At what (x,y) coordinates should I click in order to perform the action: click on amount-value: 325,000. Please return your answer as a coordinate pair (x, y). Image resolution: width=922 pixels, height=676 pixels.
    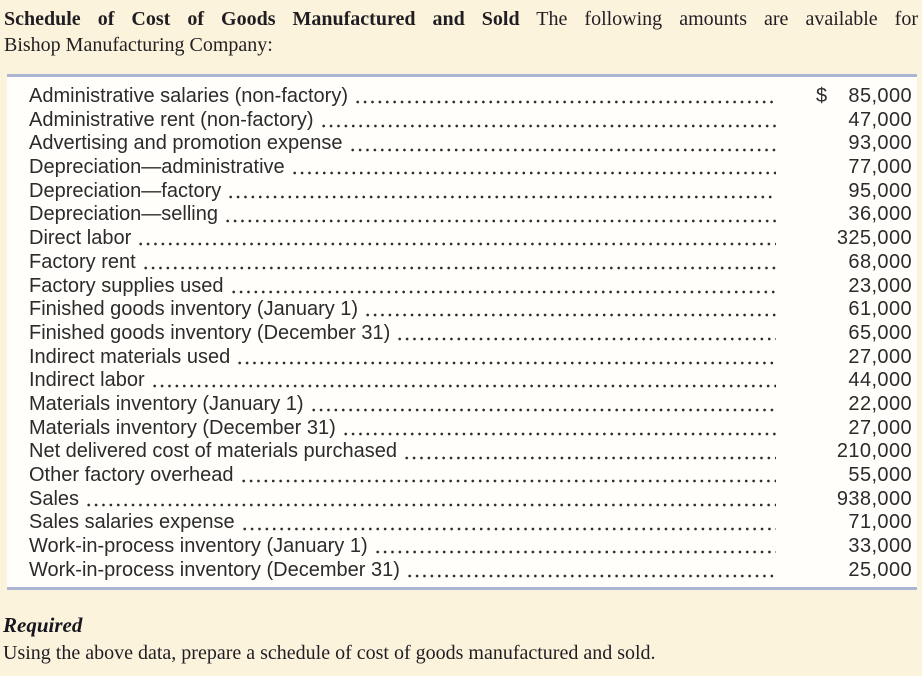
    Looking at the image, I should click on (874, 238).